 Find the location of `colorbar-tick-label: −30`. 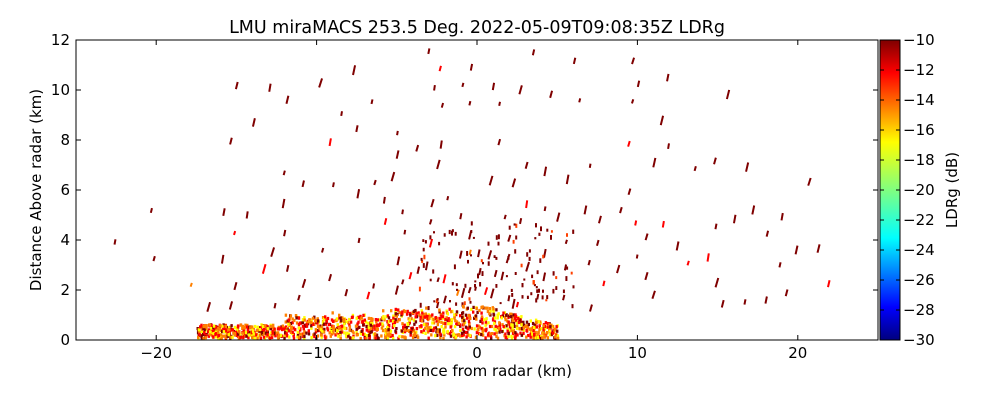

colorbar-tick-label: −30 is located at coordinates (919, 340).